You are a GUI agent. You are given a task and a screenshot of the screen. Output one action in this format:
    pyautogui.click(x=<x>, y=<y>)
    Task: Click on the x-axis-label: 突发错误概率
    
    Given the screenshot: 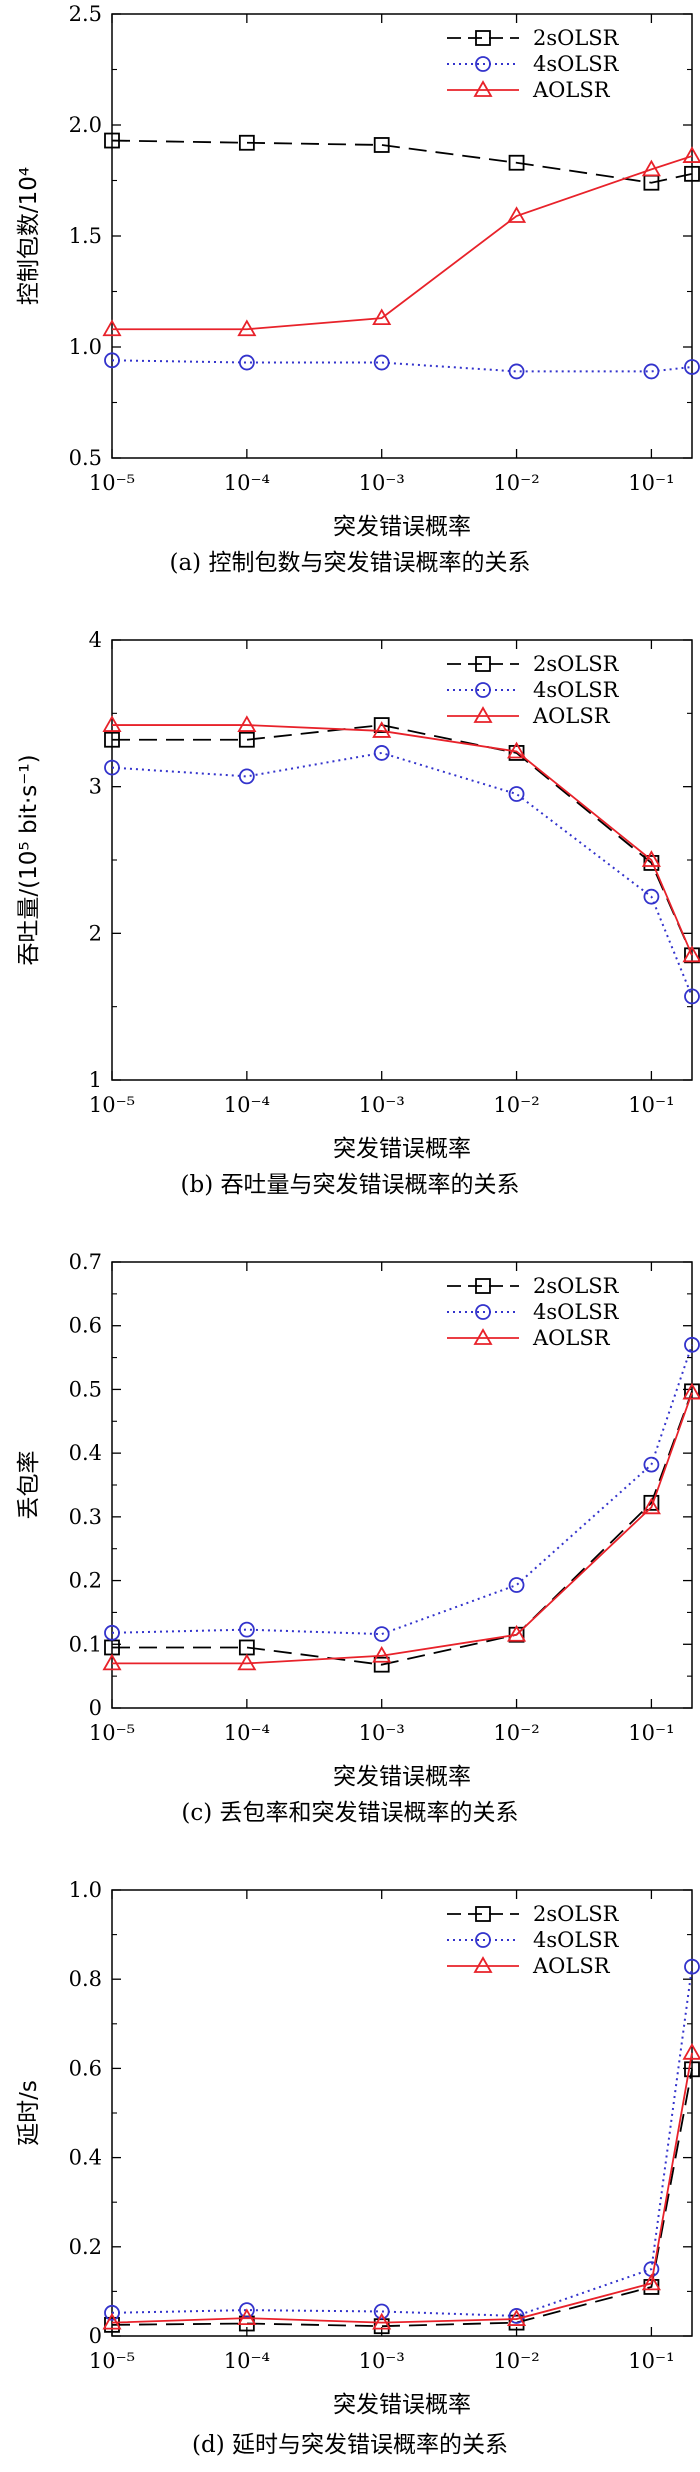 What is the action you would take?
    pyautogui.click(x=402, y=1777)
    